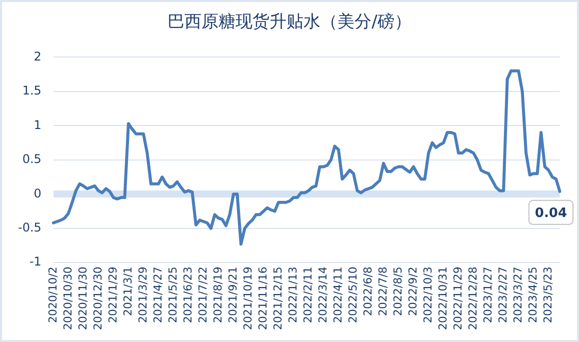 The height and width of the screenshot is (342, 579). What do you see at coordinates (38, 125) in the screenshot?
I see `y-tick-label: 1` at bounding box center [38, 125].